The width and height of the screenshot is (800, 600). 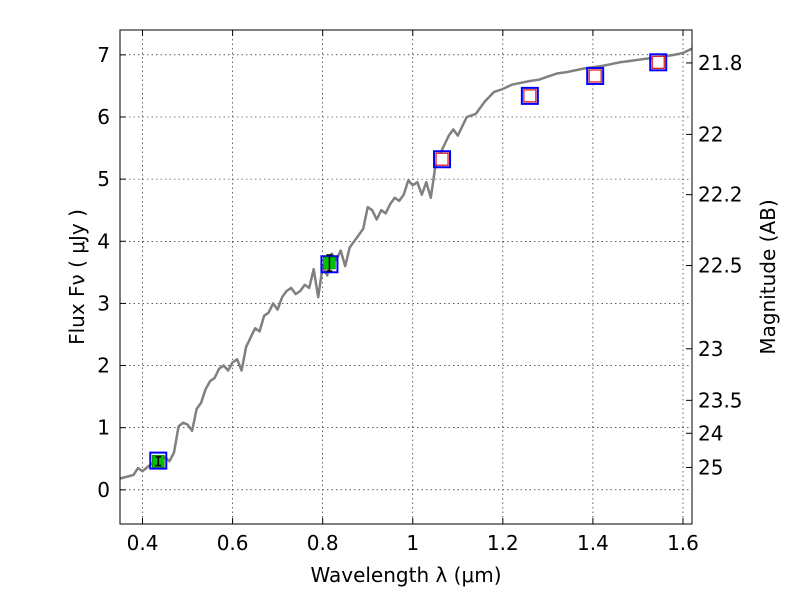 What do you see at coordinates (720, 266) in the screenshot?
I see `mag-tick-label: 22.5` at bounding box center [720, 266].